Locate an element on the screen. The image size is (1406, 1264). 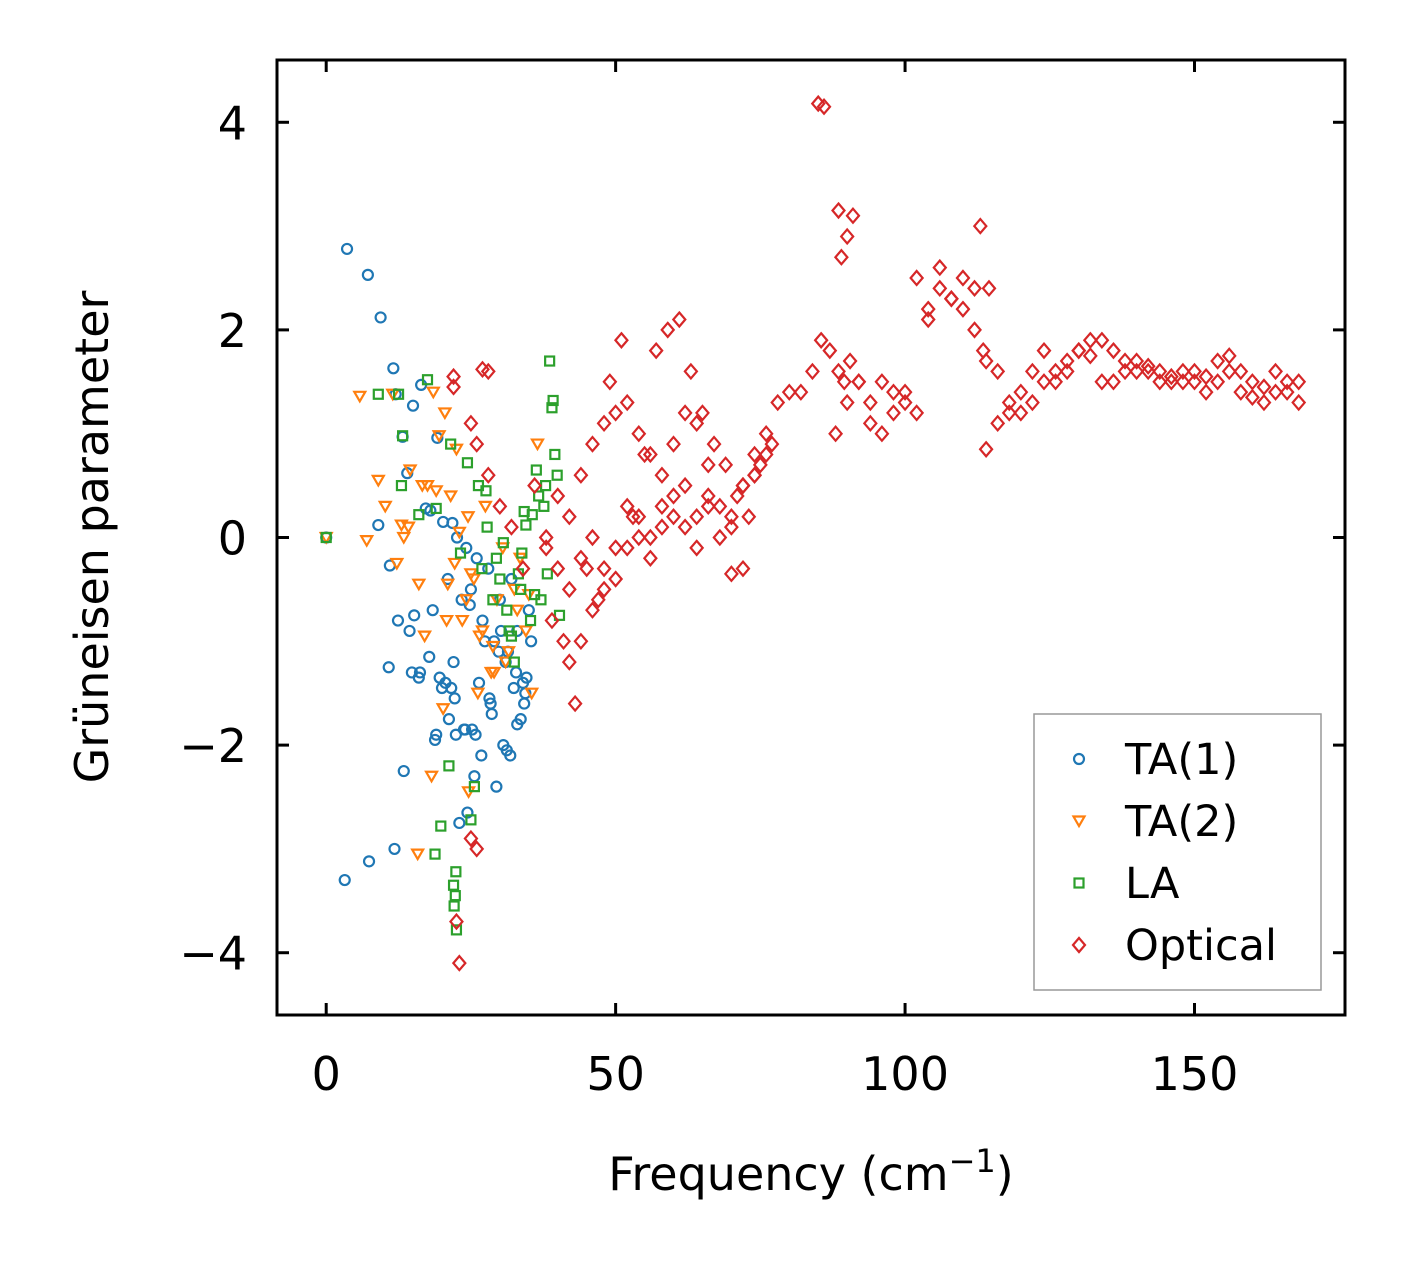
x-axis-label: Frequency (cm−1) is located at coordinates (810, 1171).